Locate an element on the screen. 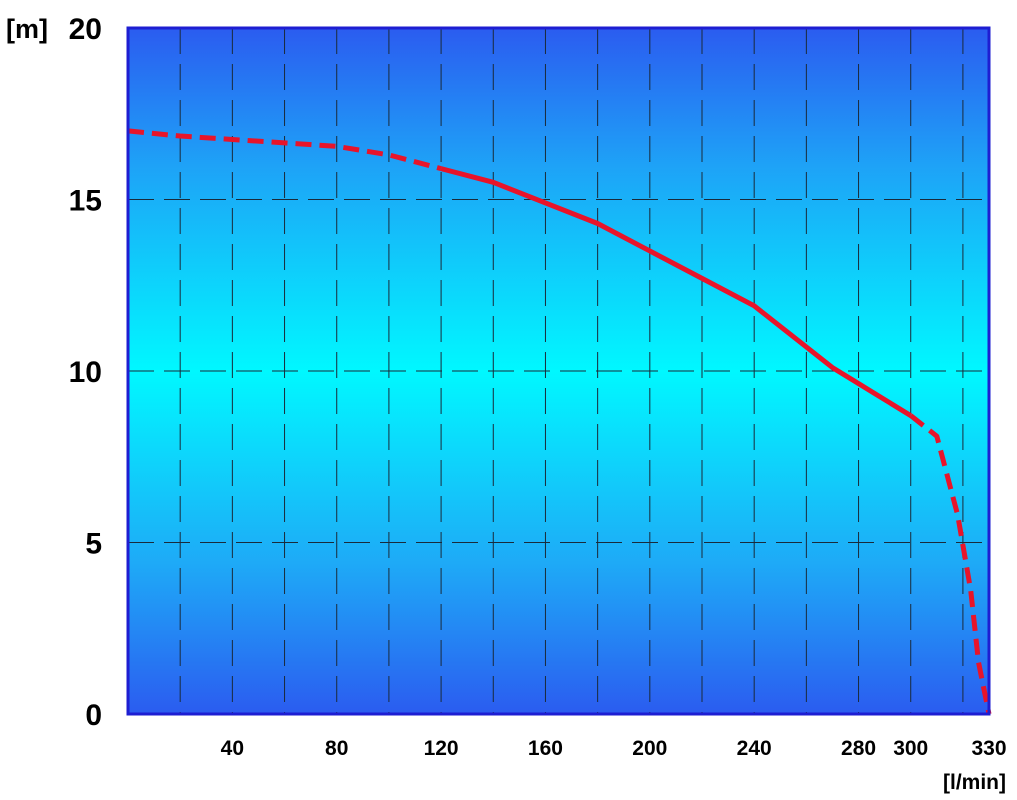 The width and height of the screenshot is (1017, 800). y-tick-label: 5 is located at coordinates (93, 544).